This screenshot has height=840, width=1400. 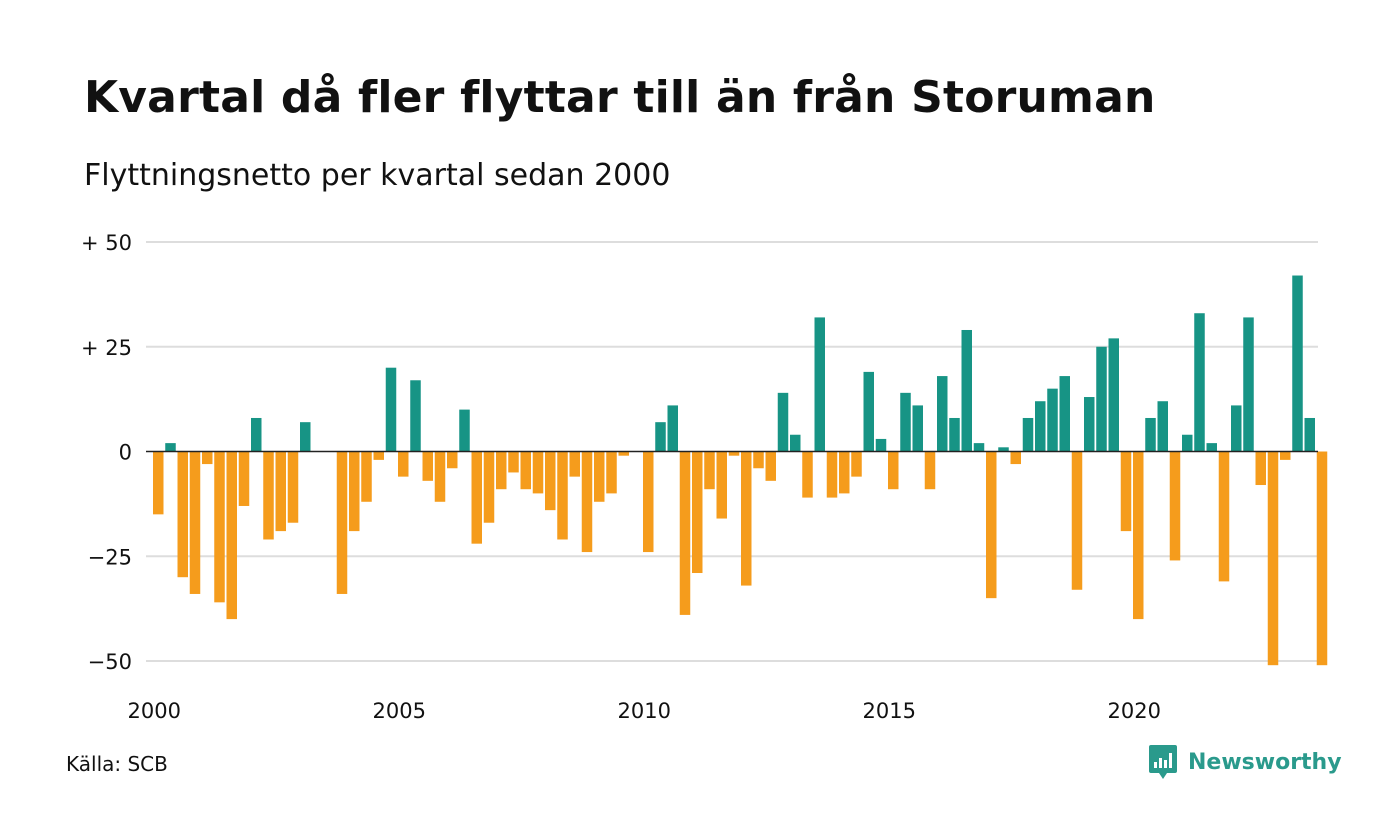 I want to click on bar-2008-q4, so click(x=587, y=502).